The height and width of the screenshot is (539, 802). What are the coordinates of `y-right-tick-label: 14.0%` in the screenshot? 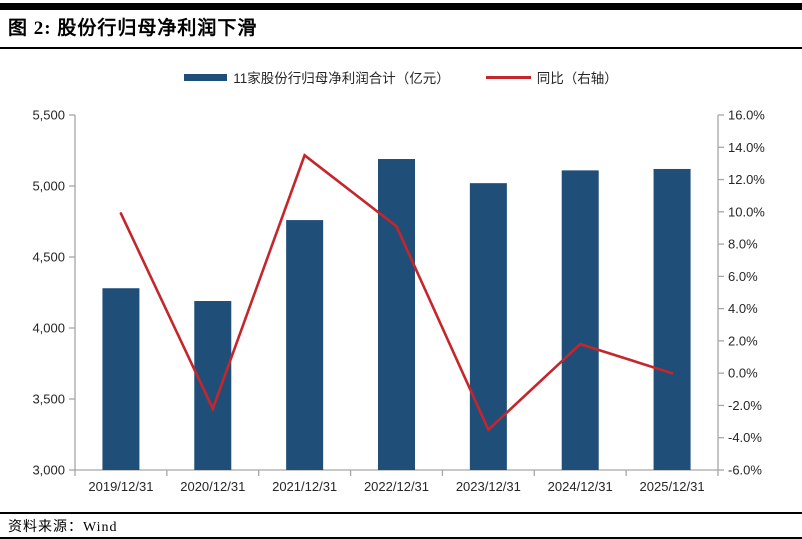 It's located at (746, 147).